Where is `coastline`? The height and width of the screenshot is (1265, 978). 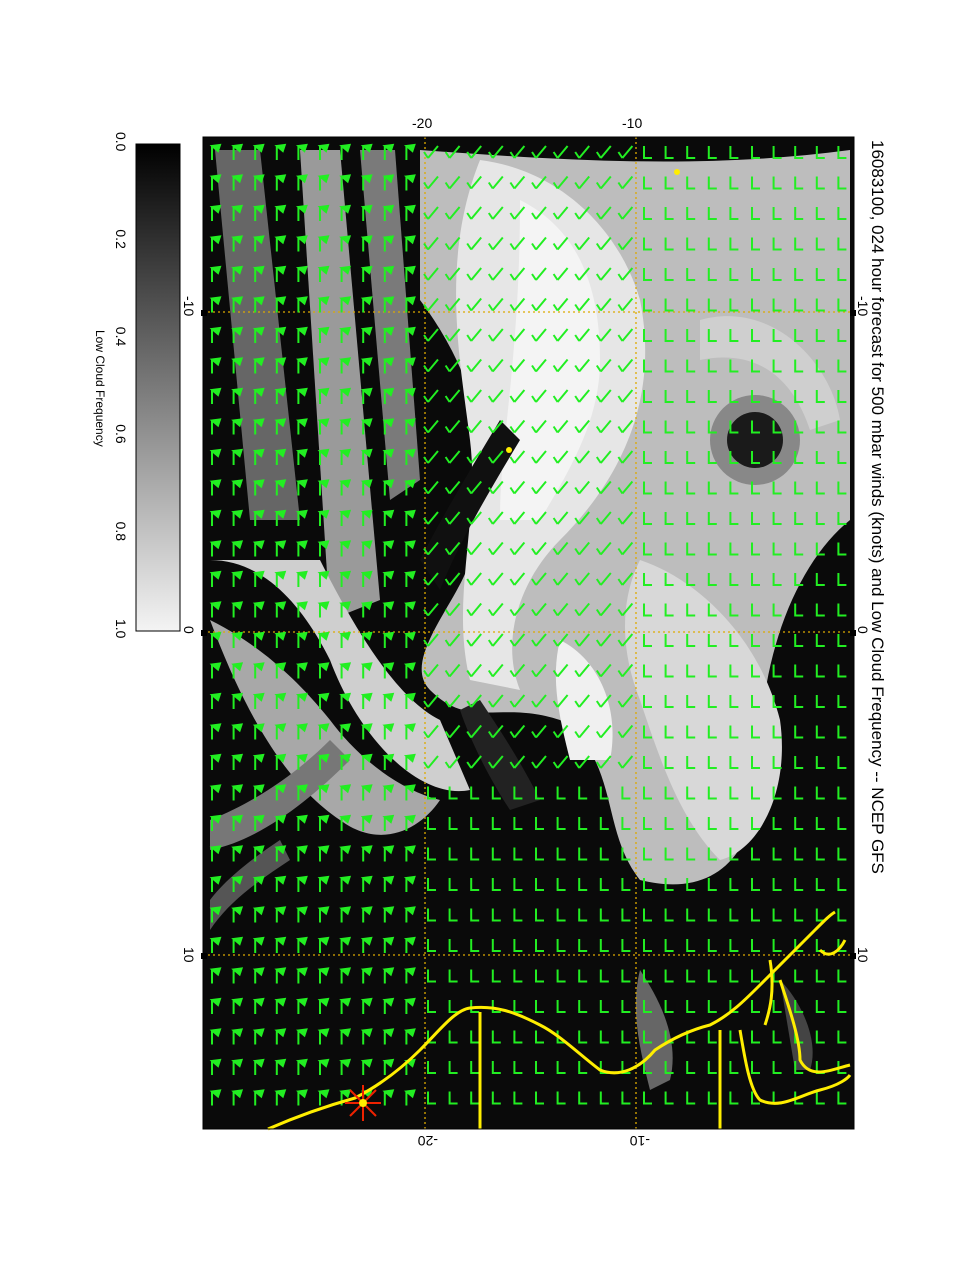
coastline is located at coordinates (559, 1020).